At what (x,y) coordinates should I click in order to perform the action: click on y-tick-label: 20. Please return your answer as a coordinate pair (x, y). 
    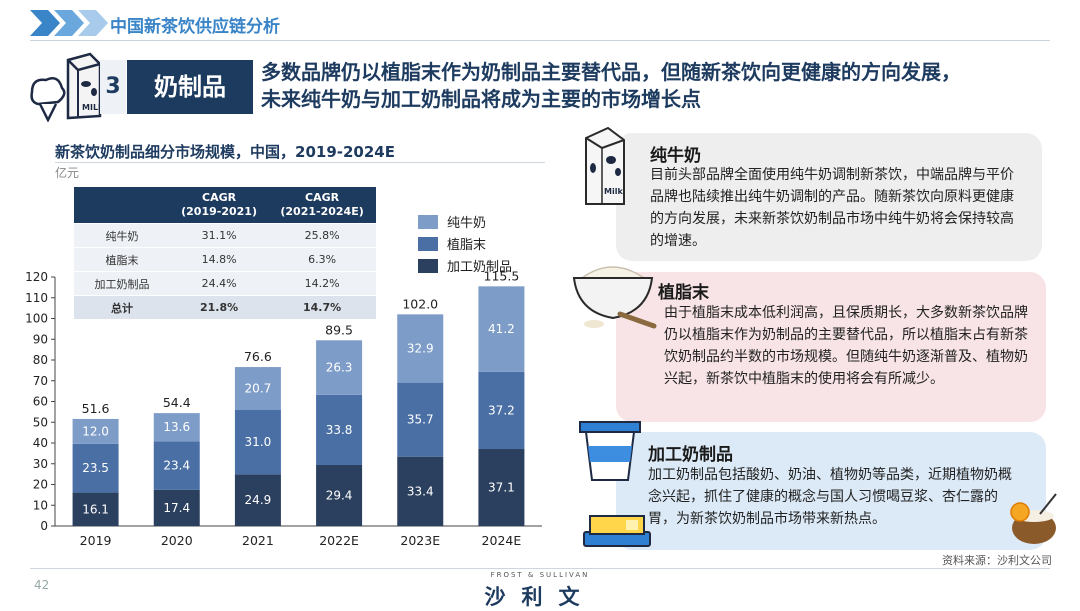
    Looking at the image, I should click on (40, 485).